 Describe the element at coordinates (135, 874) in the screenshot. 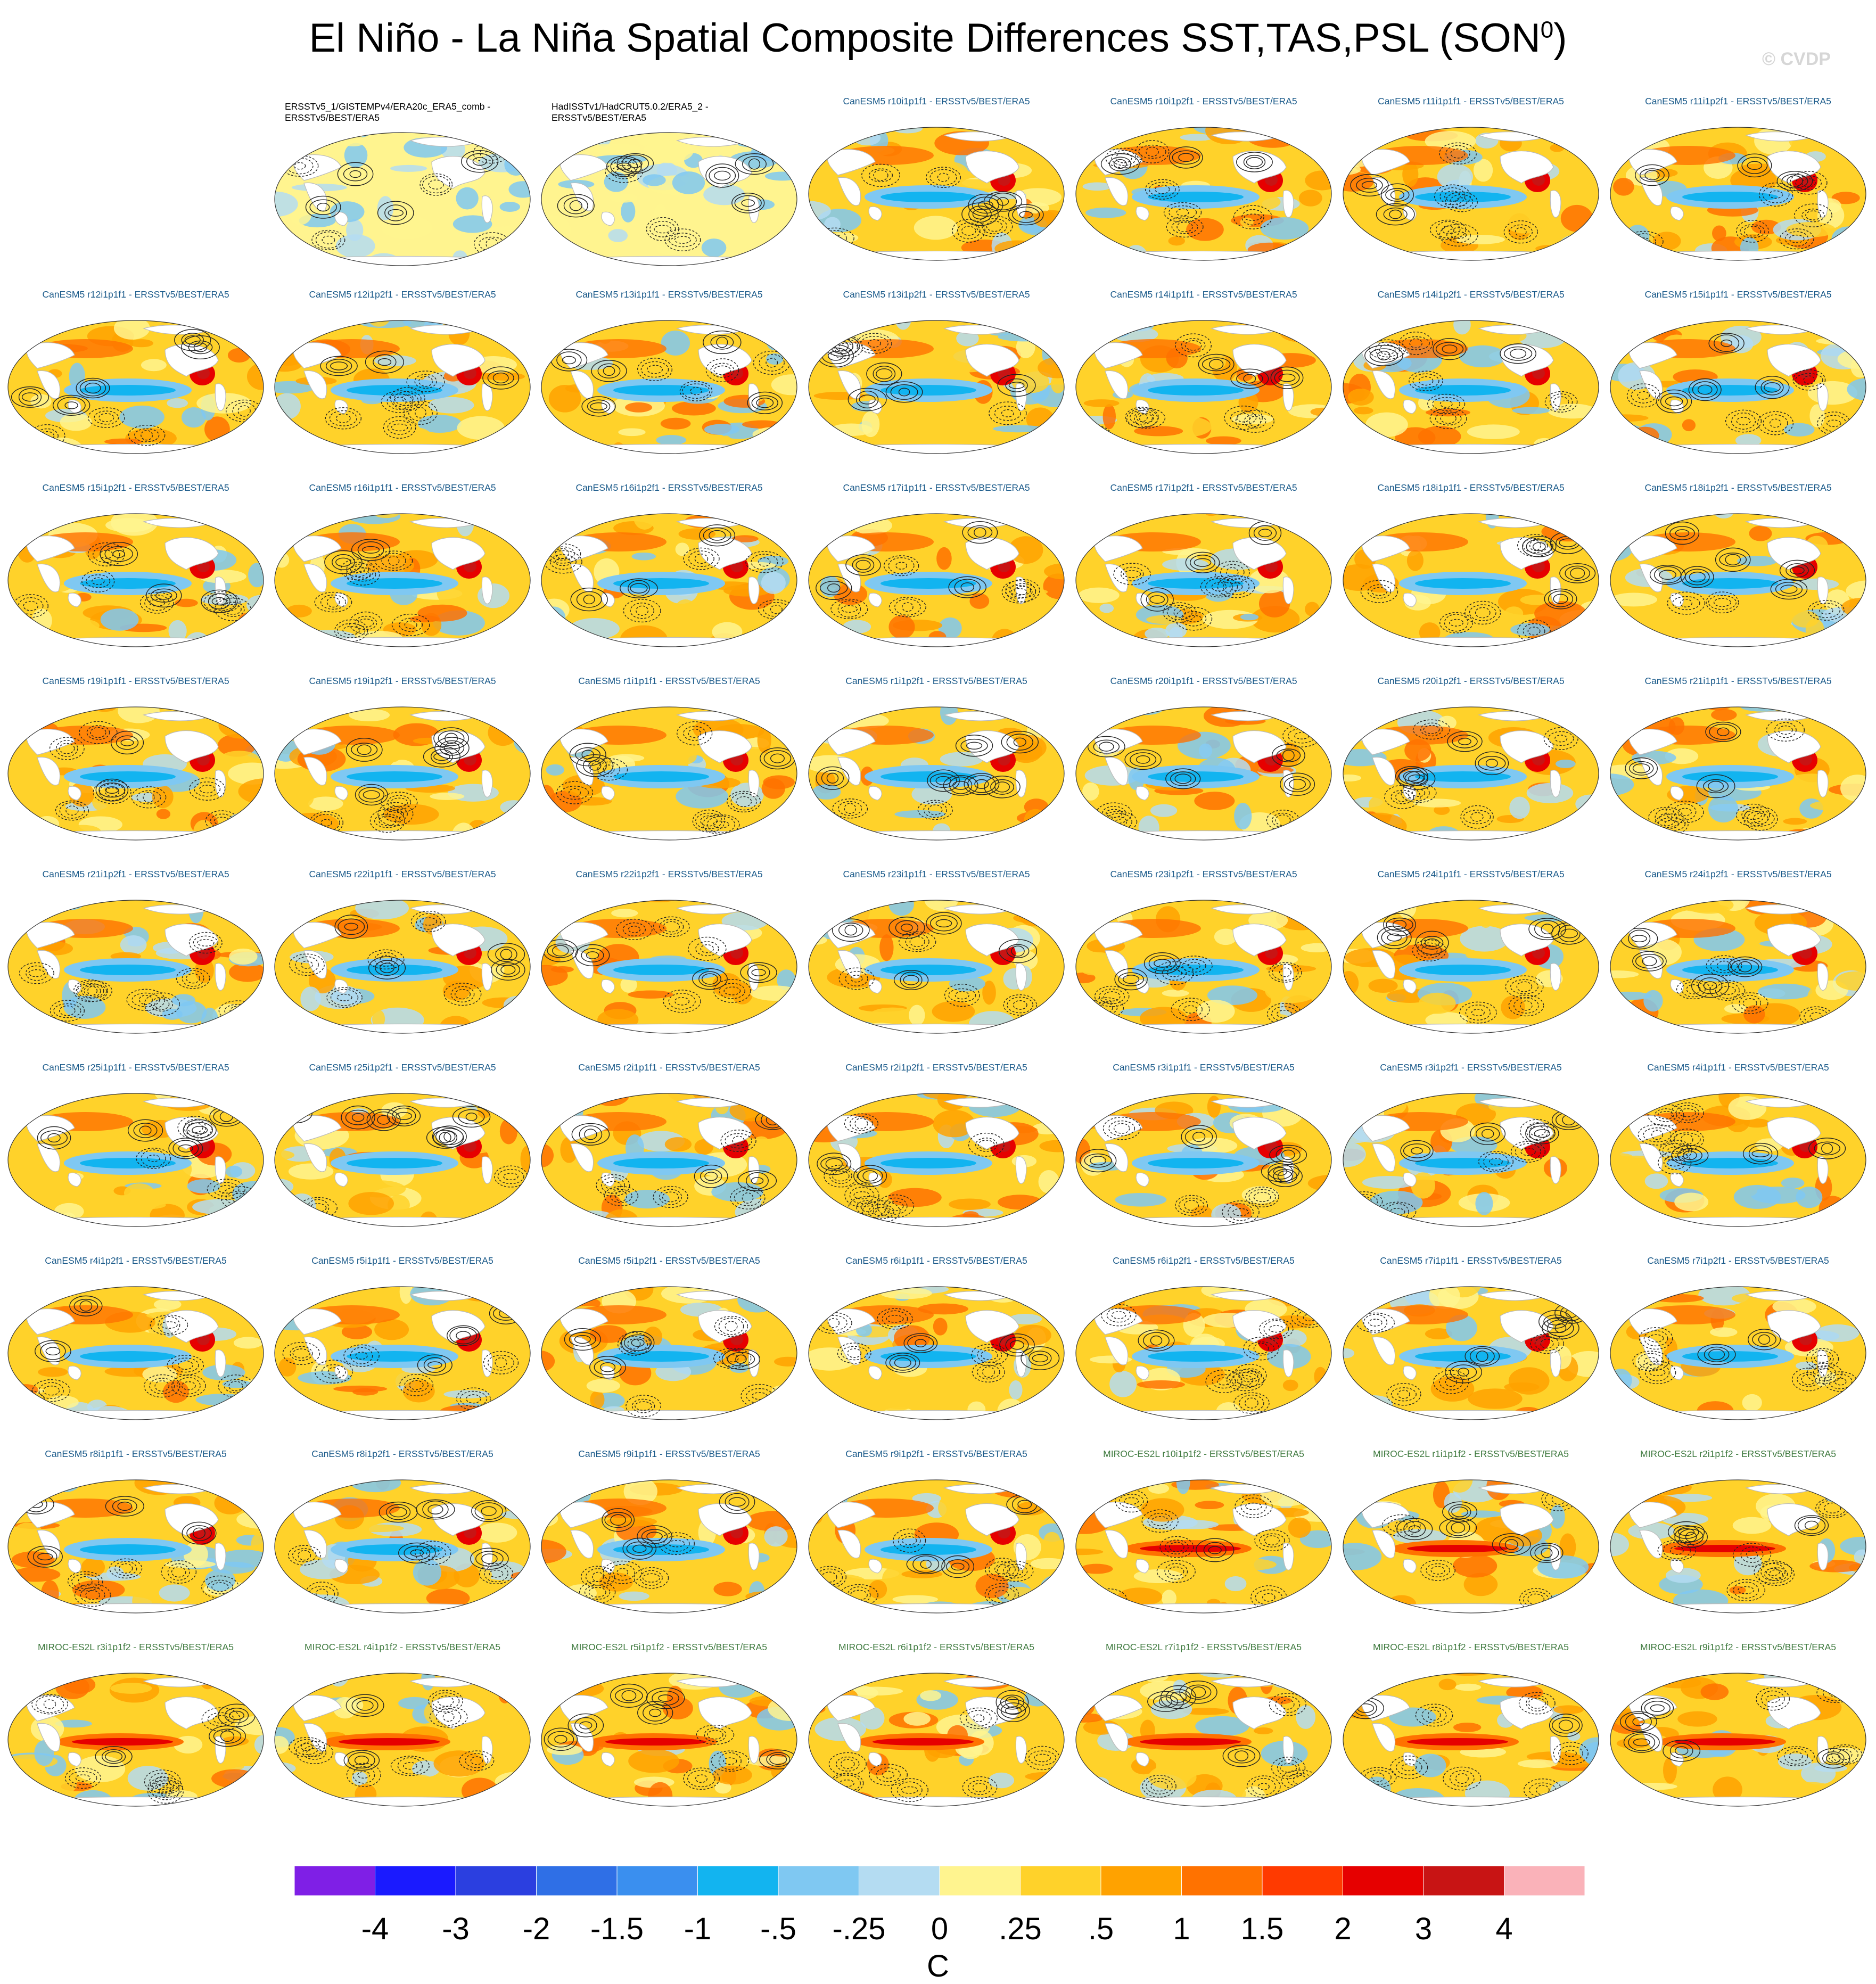

I see `panel-title: CanESM5 r21i1p2f1 - ERSSTv5/BEST/ERA5` at that location.